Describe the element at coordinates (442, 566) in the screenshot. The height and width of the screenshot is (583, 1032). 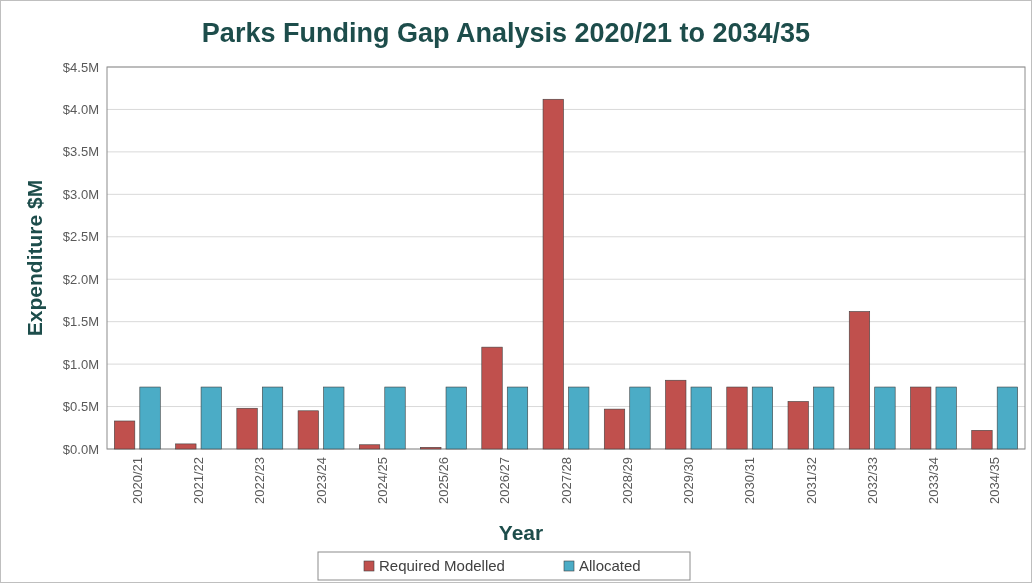
I see `legend-label: Required Modelled` at that location.